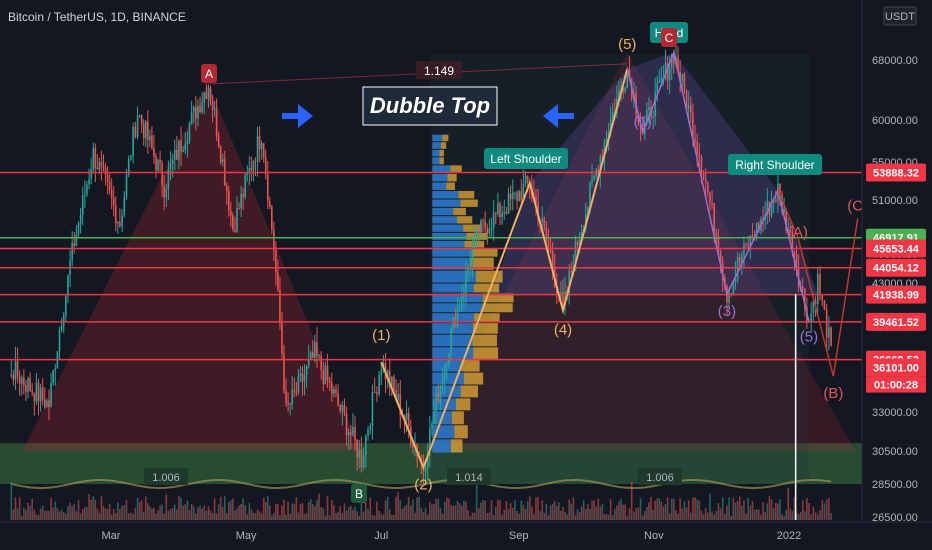 Image resolution: width=932 pixels, height=550 pixels. Describe the element at coordinates (798, 232) in the screenshot. I see `red-wave-label: (A)` at that location.